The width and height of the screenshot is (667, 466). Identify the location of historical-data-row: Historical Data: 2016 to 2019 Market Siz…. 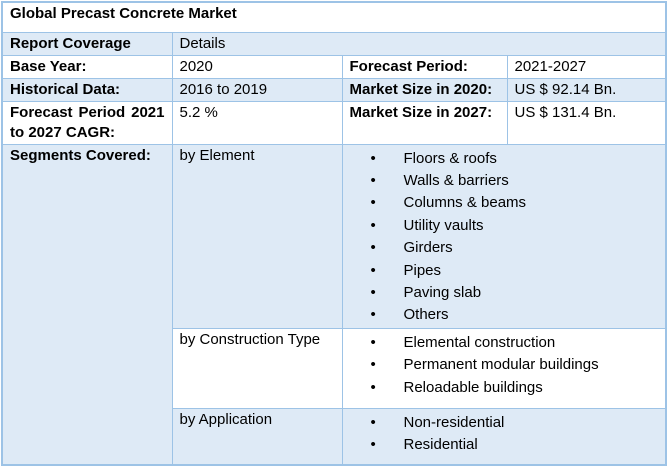
(334, 89).